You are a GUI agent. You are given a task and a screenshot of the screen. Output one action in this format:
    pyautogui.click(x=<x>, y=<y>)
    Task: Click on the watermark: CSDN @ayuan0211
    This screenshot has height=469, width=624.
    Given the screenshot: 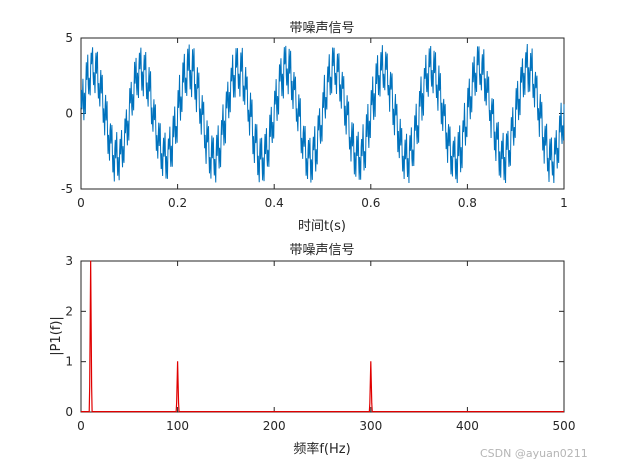 What is the action you would take?
    pyautogui.click(x=534, y=453)
    